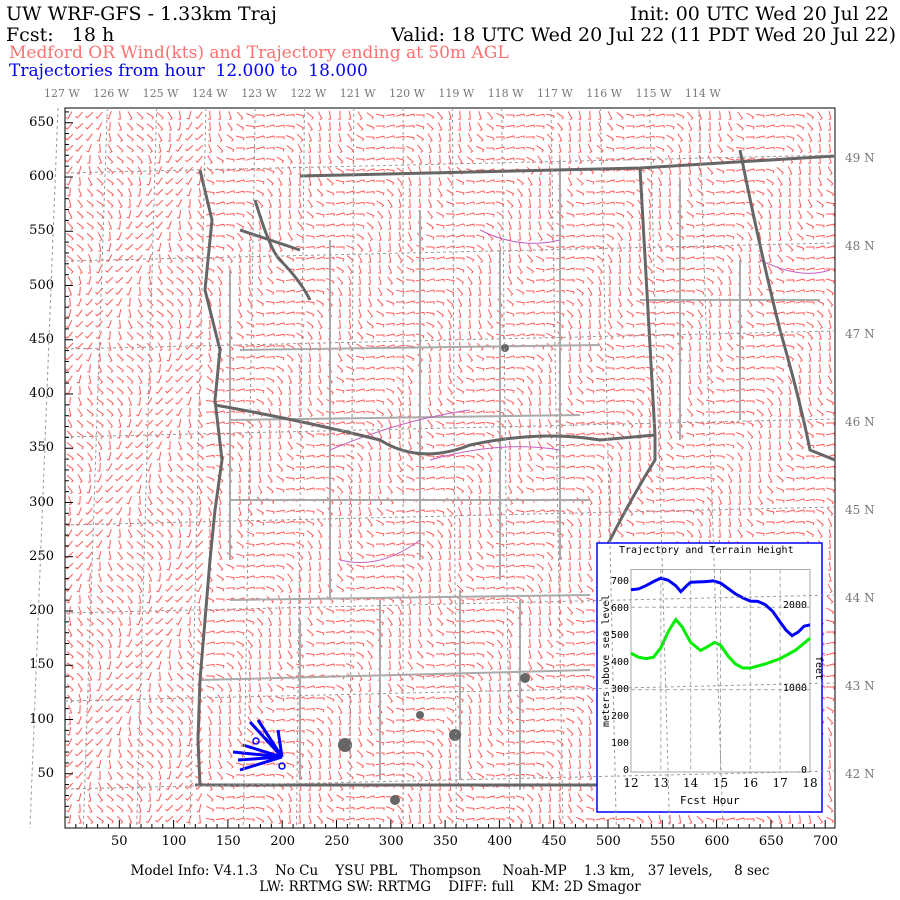  What do you see at coordinates (860, 774) in the screenshot?
I see `latitude-label: 42 N` at bounding box center [860, 774].